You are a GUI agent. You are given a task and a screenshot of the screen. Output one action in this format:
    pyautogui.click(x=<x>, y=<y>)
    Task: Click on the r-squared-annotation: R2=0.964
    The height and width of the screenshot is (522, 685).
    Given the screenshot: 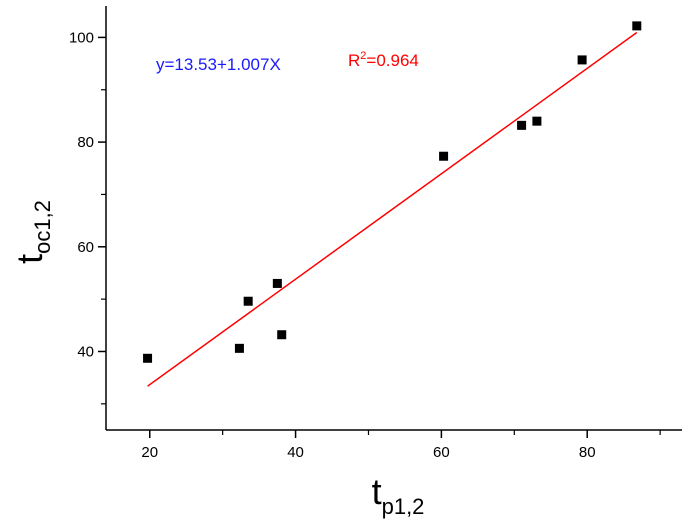 What is the action you would take?
    pyautogui.click(x=383, y=60)
    